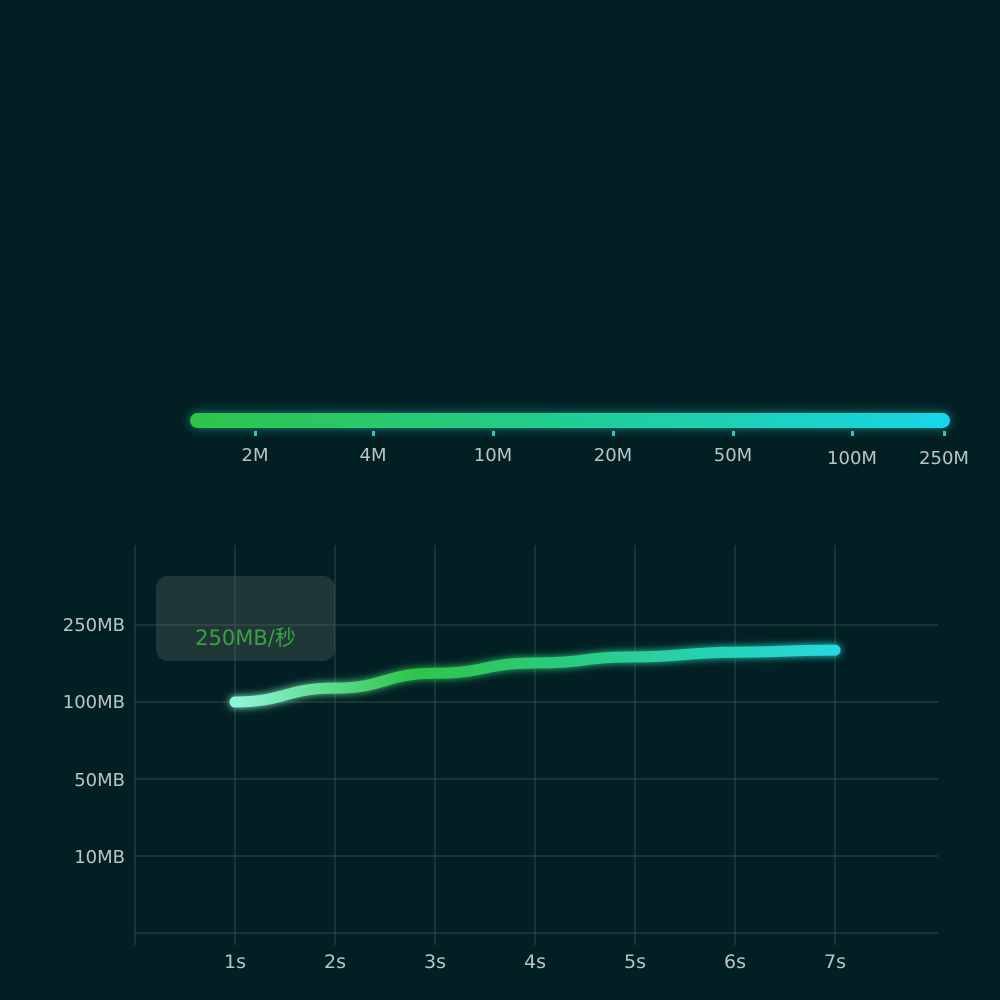 The image size is (1000, 1000). I want to click on slider-label: 4M, so click(373, 455).